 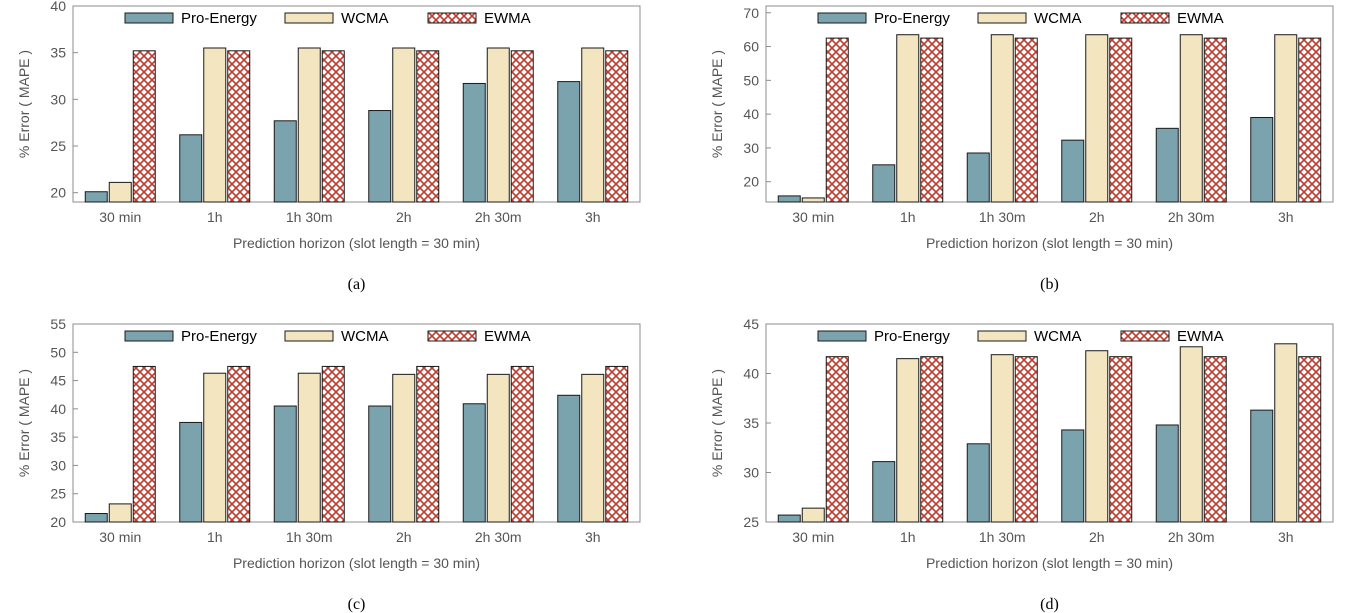 What do you see at coordinates (1049, 284) in the screenshot?
I see `panel-caption: (b)` at bounding box center [1049, 284].